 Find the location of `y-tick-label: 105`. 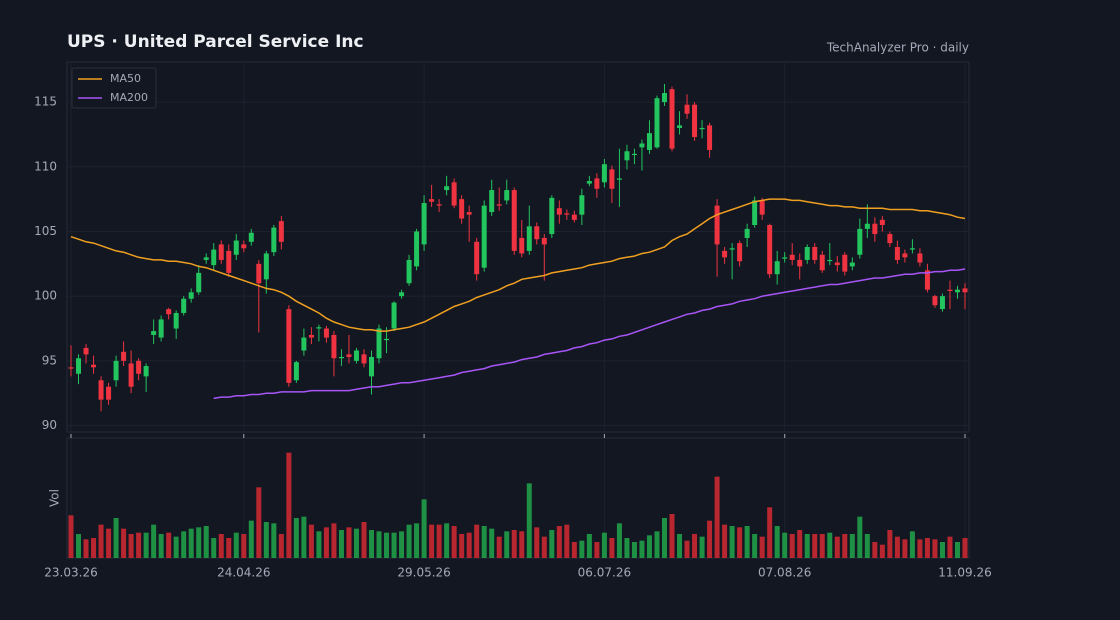

y-tick-label: 105 is located at coordinates (45, 231).